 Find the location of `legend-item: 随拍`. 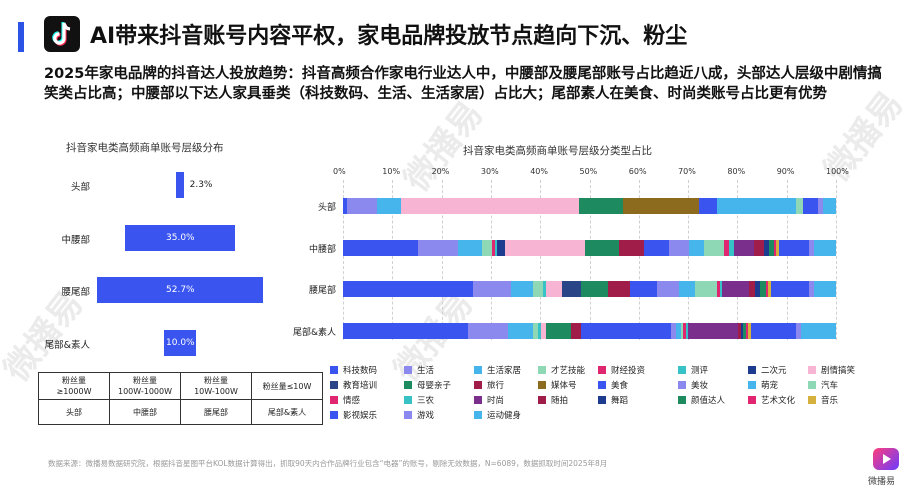

legend-item: 随拍 is located at coordinates (553, 400).